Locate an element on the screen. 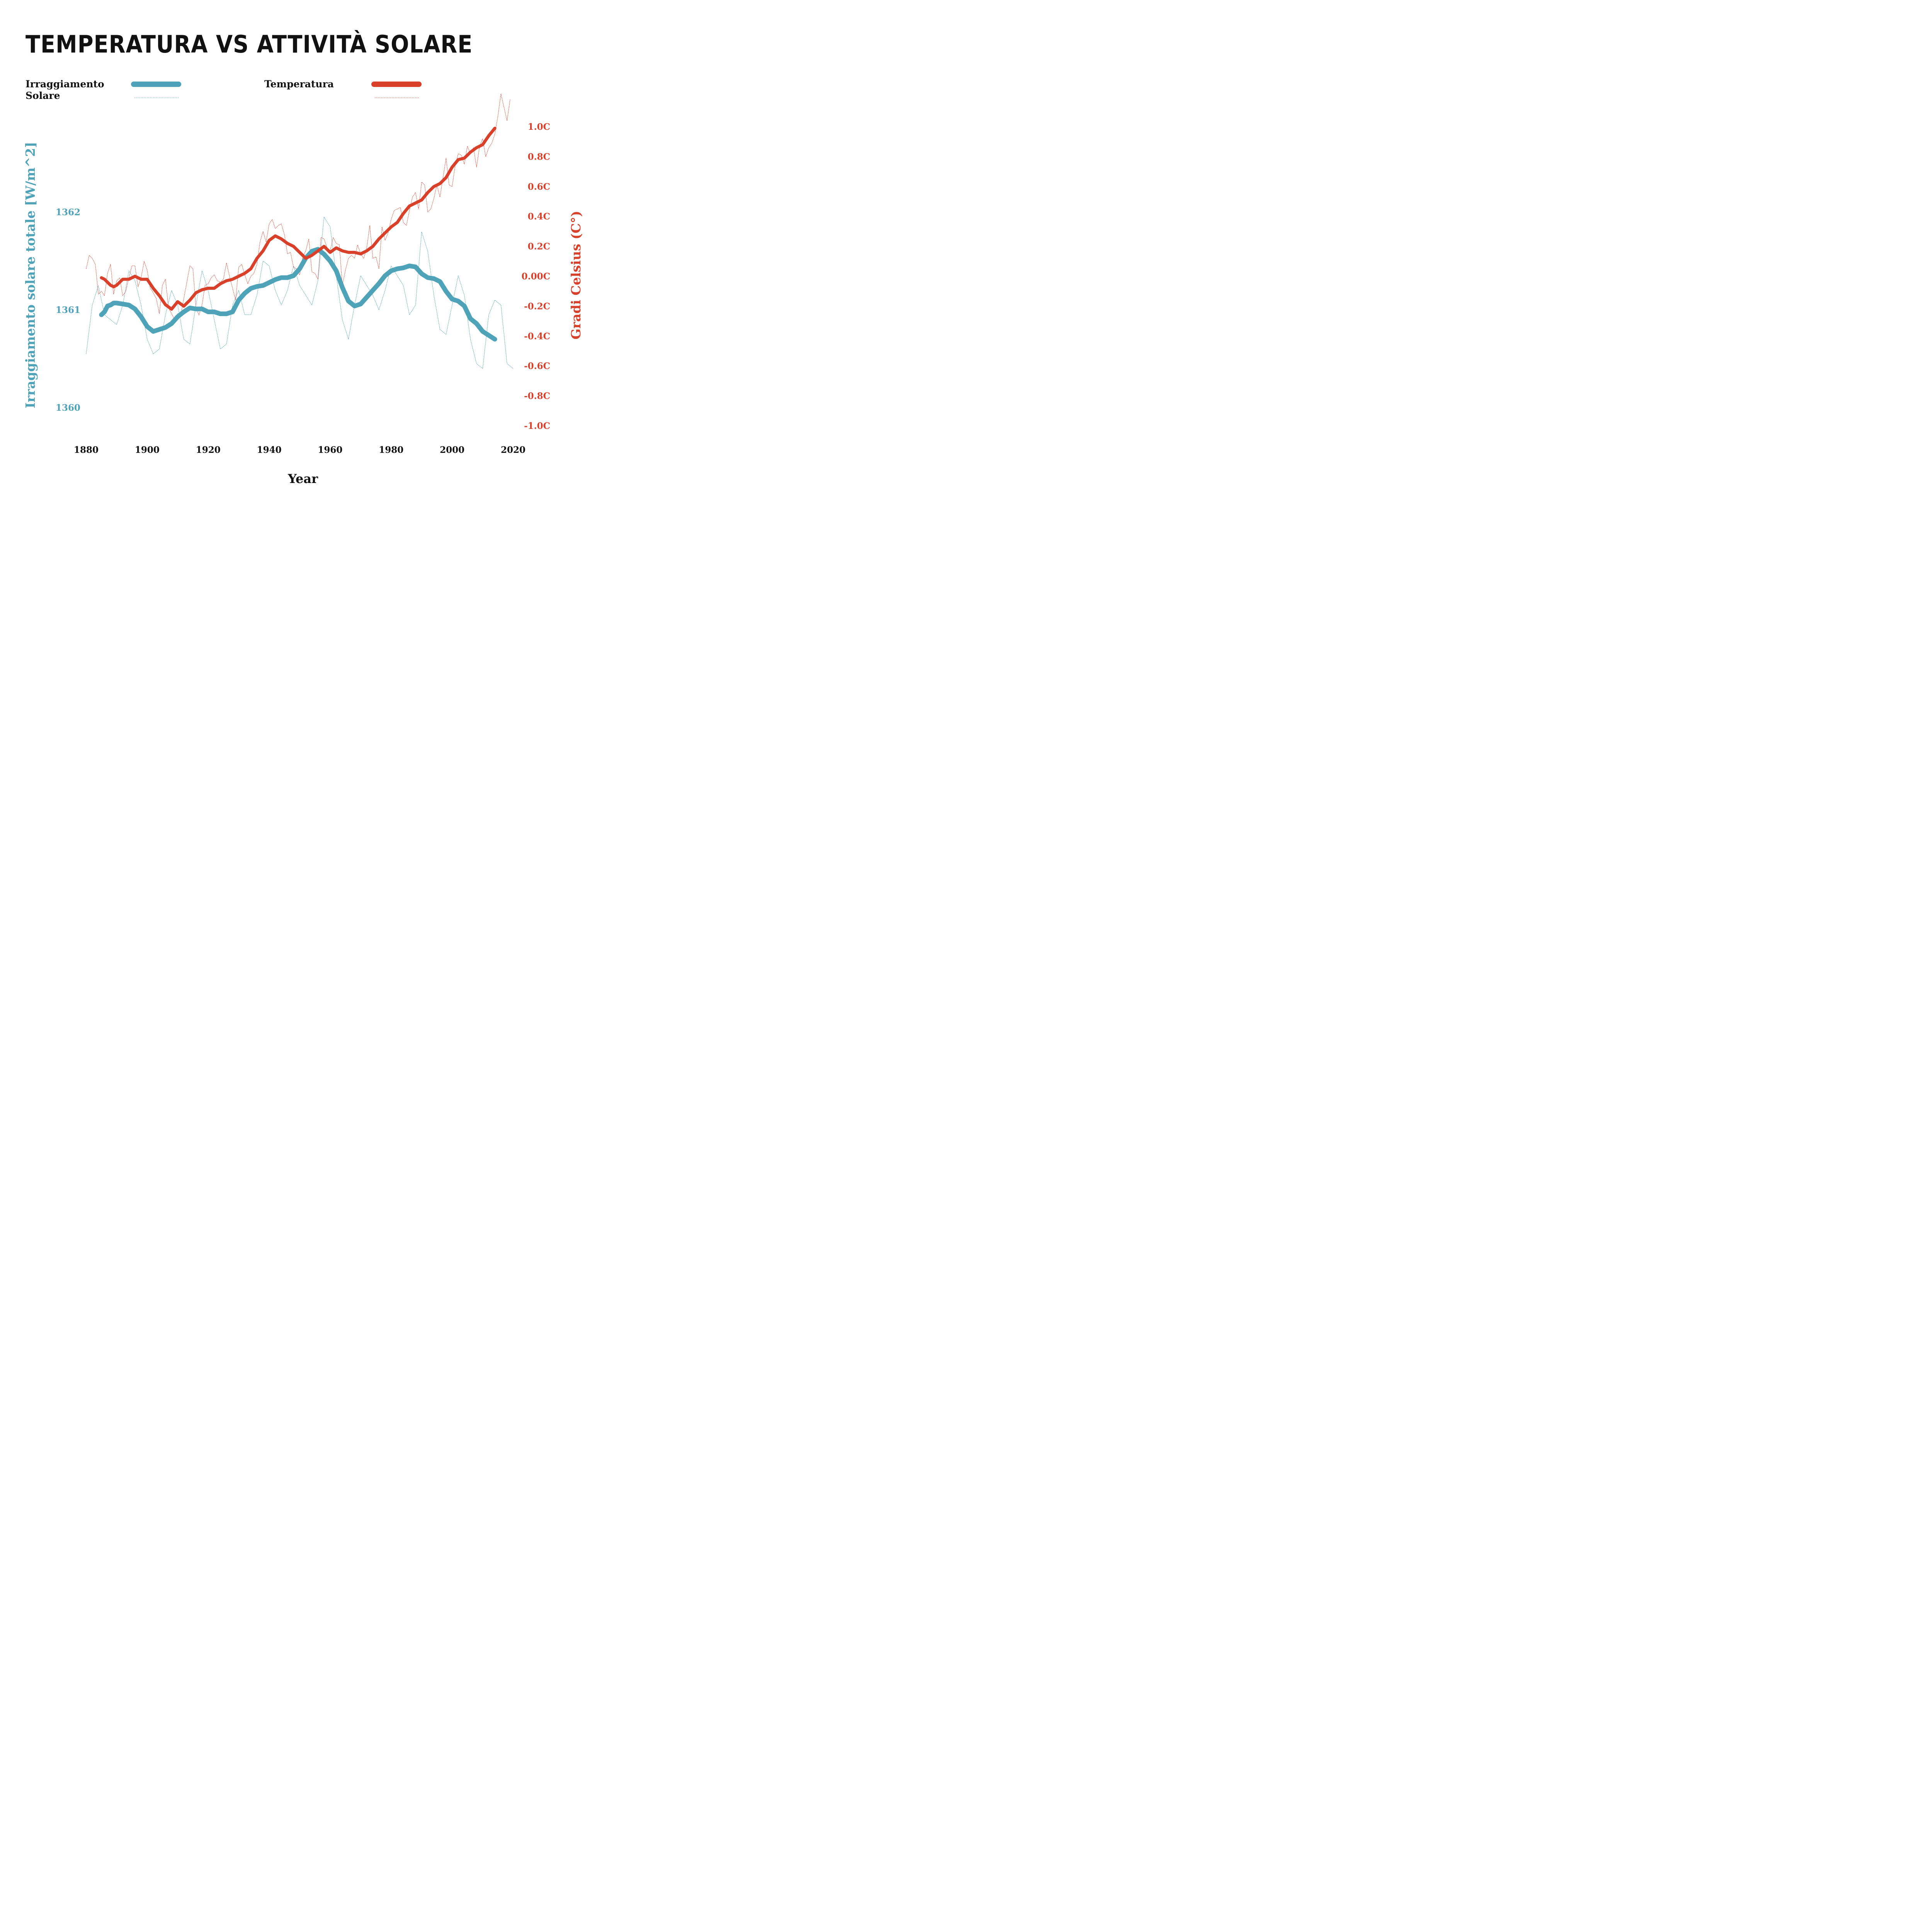  series-line-irraggiamento-solare is located at coordinates (298, 294).